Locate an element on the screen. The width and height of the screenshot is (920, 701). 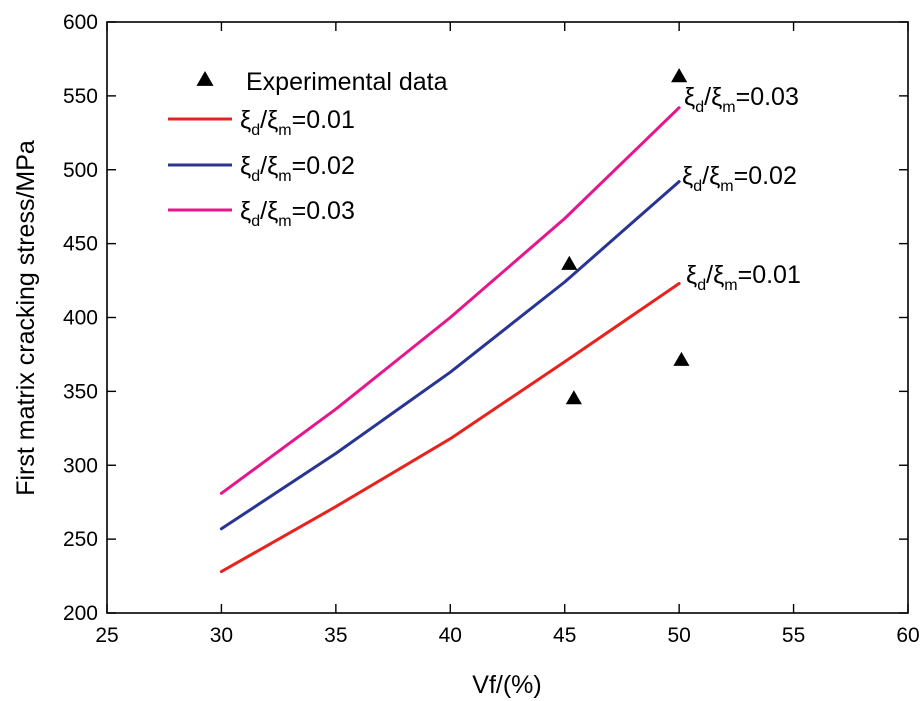
experimental-markers is located at coordinates (625, 236).